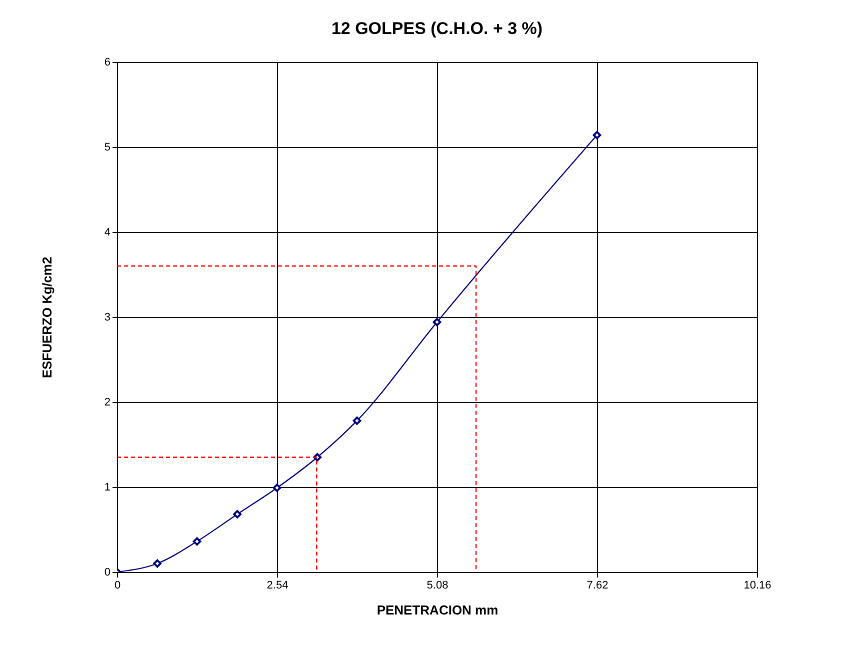 This screenshot has height=660, width=844. What do you see at coordinates (277, 586) in the screenshot?
I see `x-tick-label: 2.54` at bounding box center [277, 586].